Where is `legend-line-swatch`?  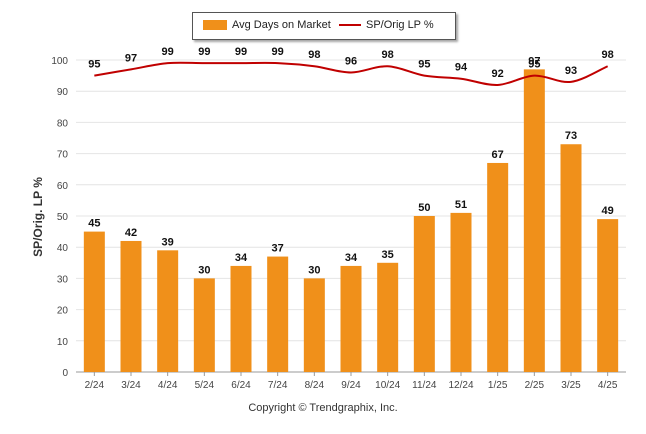
legend-line-swatch is located at coordinates (350, 25).